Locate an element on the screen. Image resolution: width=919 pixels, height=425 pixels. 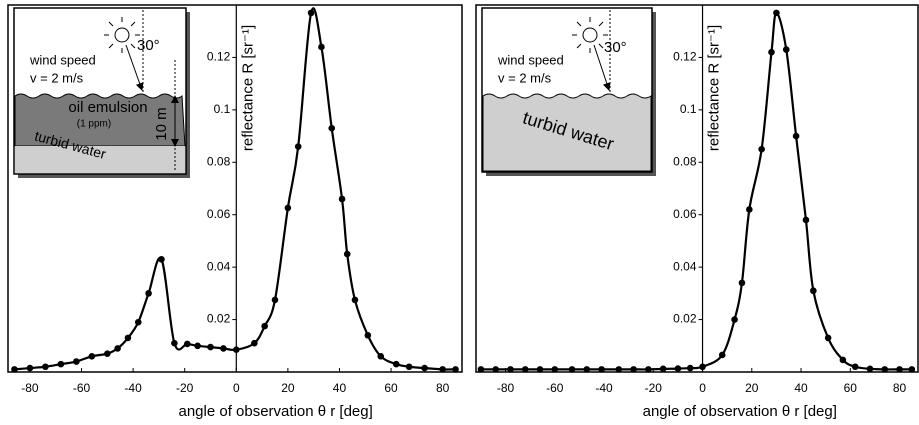
annotation: v = 2 m/s is located at coordinates (525, 77).